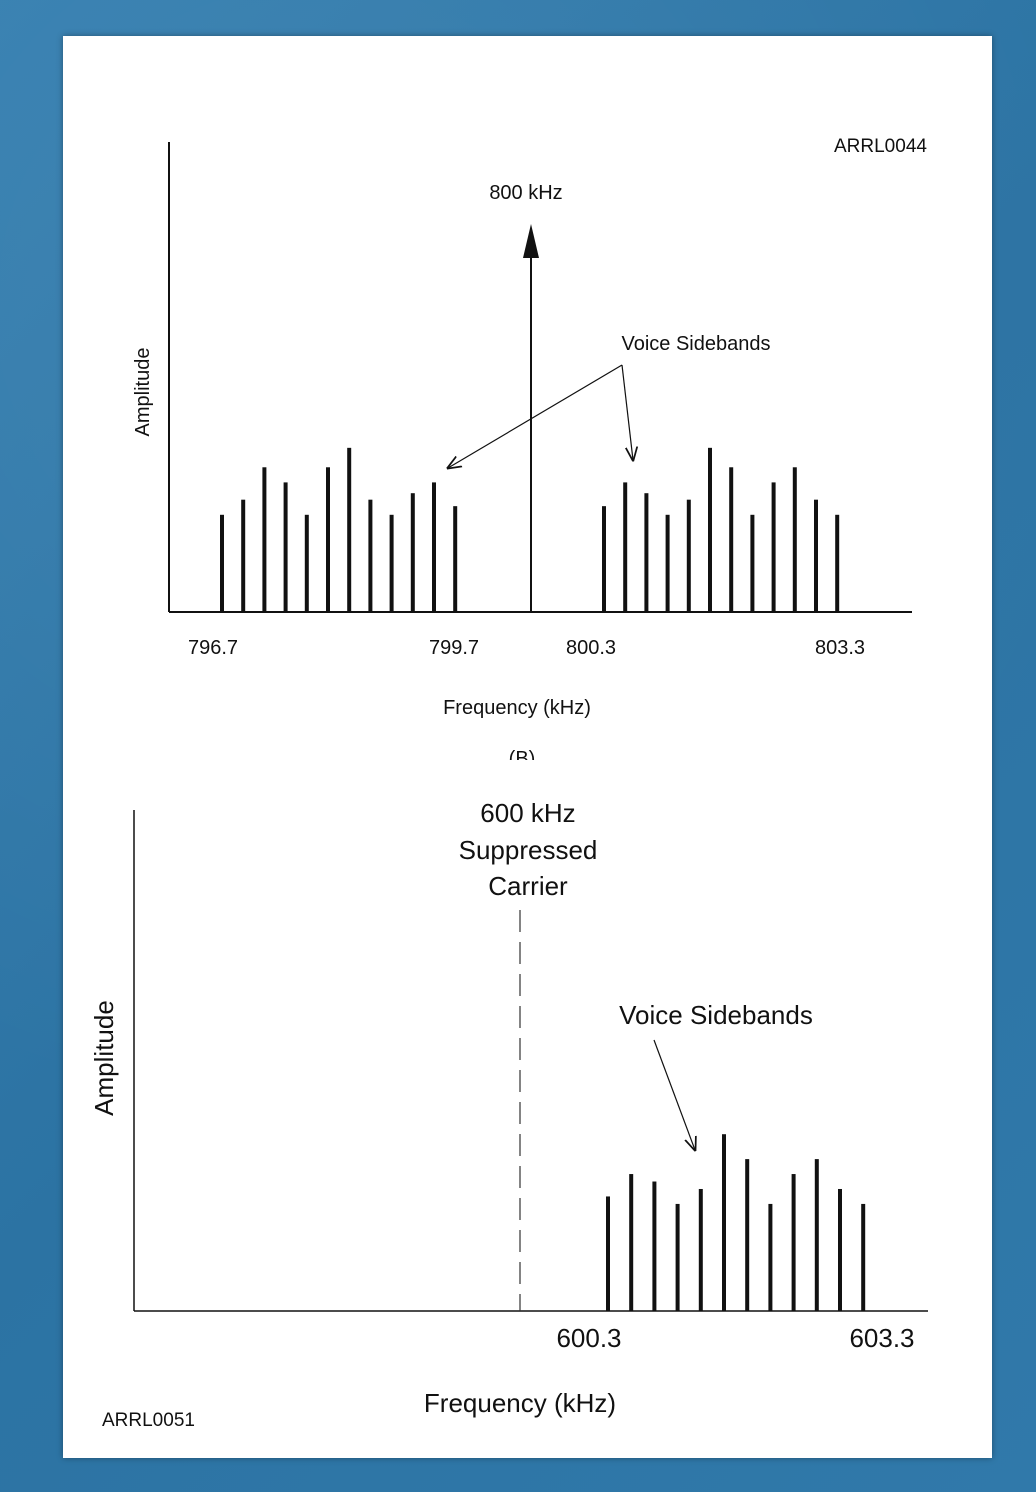  Describe the element at coordinates (588, 1338) in the screenshot. I see `figure-c-tick-600-3: 600.3` at that location.